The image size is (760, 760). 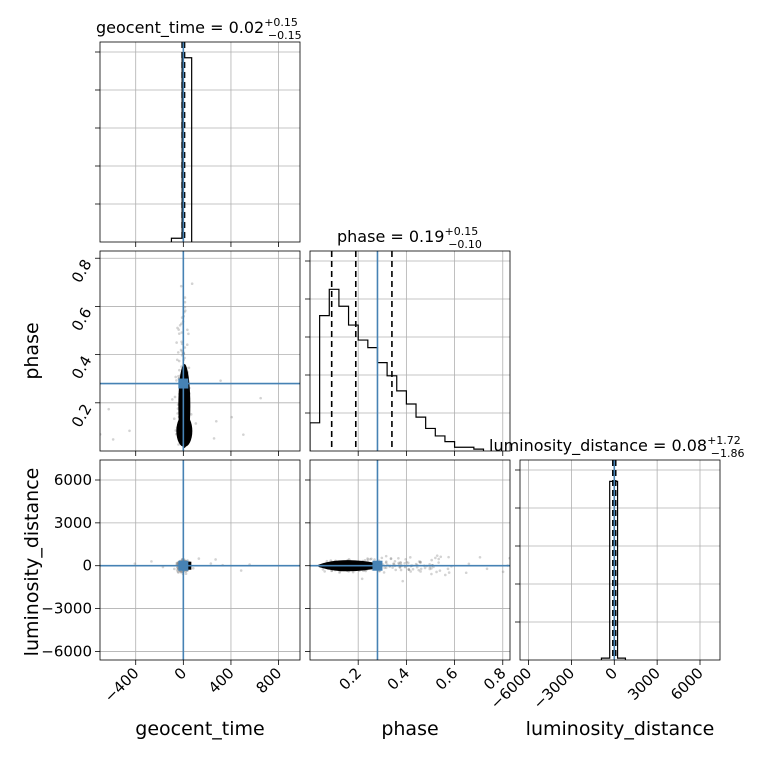 What do you see at coordinates (66, 609) in the screenshot?
I see `y-tick-label: −3000` at bounding box center [66, 609].